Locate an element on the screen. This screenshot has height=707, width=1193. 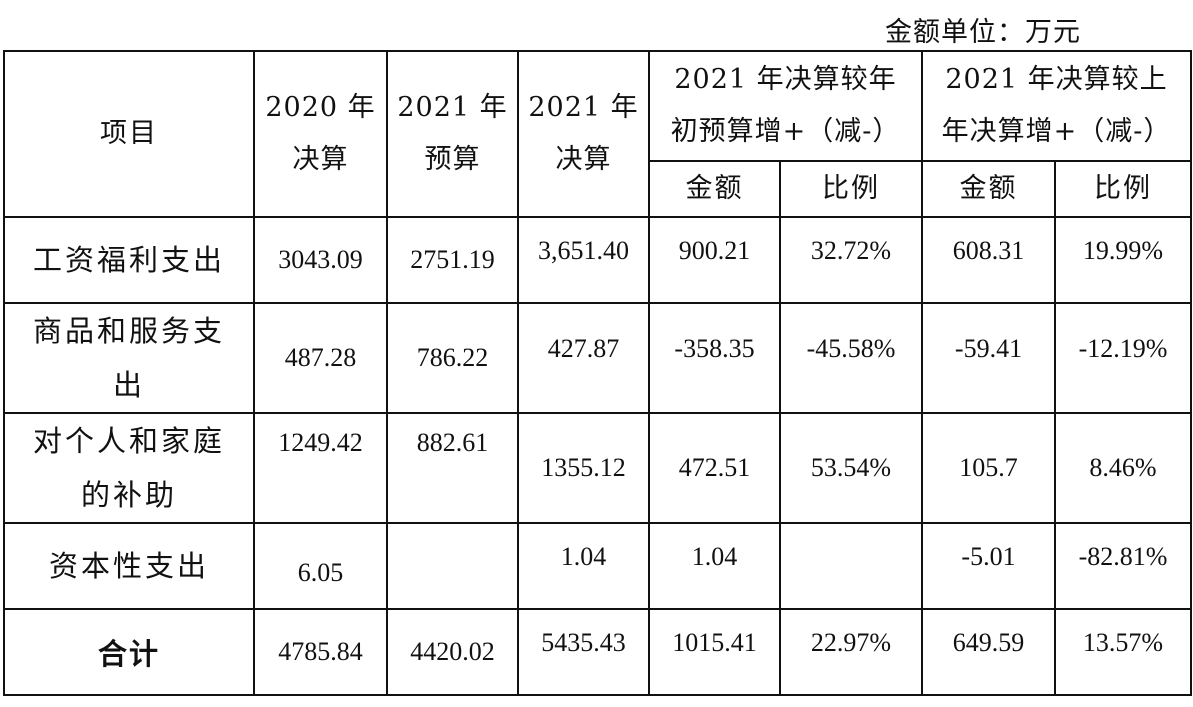
cell-ratio-prev: 8.46% is located at coordinates (1123, 468).